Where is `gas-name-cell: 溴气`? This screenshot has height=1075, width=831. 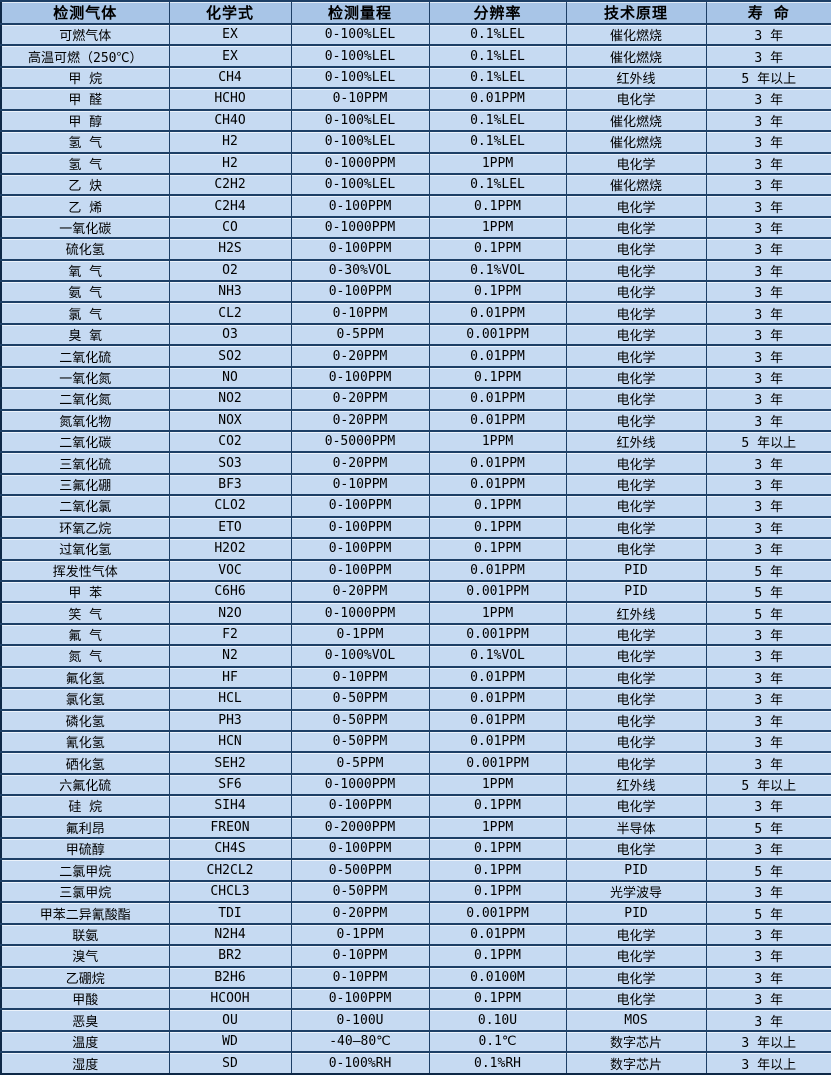
gas-name-cell: 溴气 is located at coordinates (85, 955).